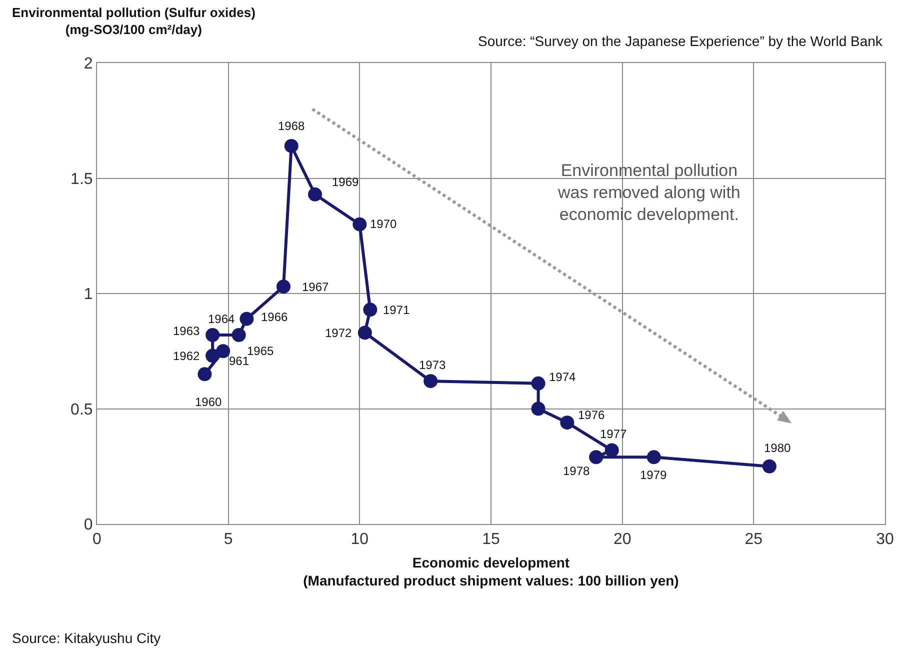 This screenshot has height=653, width=906. Describe the element at coordinates (292, 126) in the screenshot. I see `annotation: 1968` at that location.